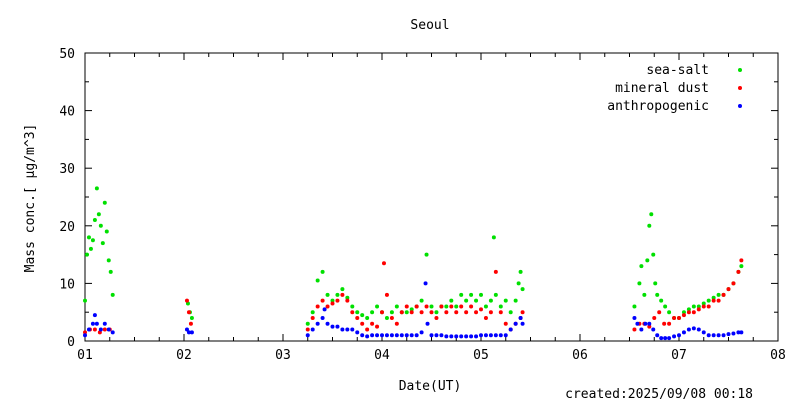 The width and height of the screenshot is (800, 400). What do you see at coordinates (283, 355) in the screenshot?
I see `x-tick-label: 03` at bounding box center [283, 355].